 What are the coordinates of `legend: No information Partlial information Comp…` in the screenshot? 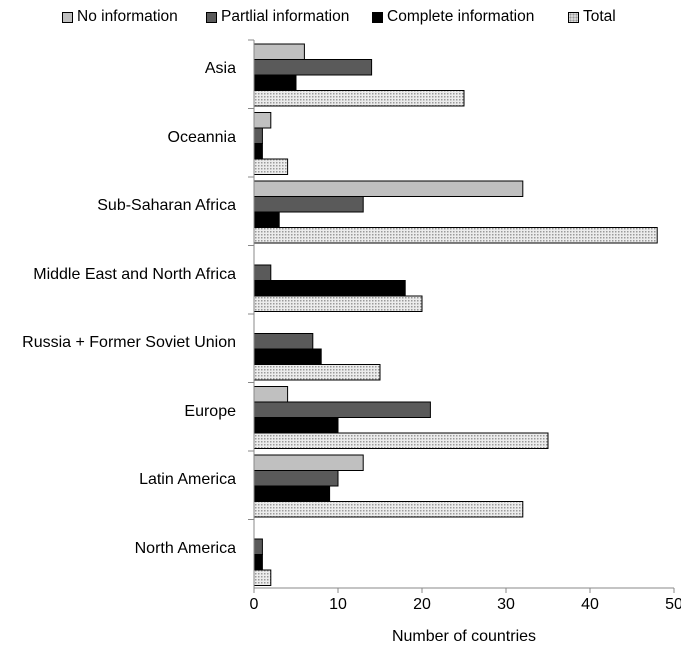 It's located at (340, 17).